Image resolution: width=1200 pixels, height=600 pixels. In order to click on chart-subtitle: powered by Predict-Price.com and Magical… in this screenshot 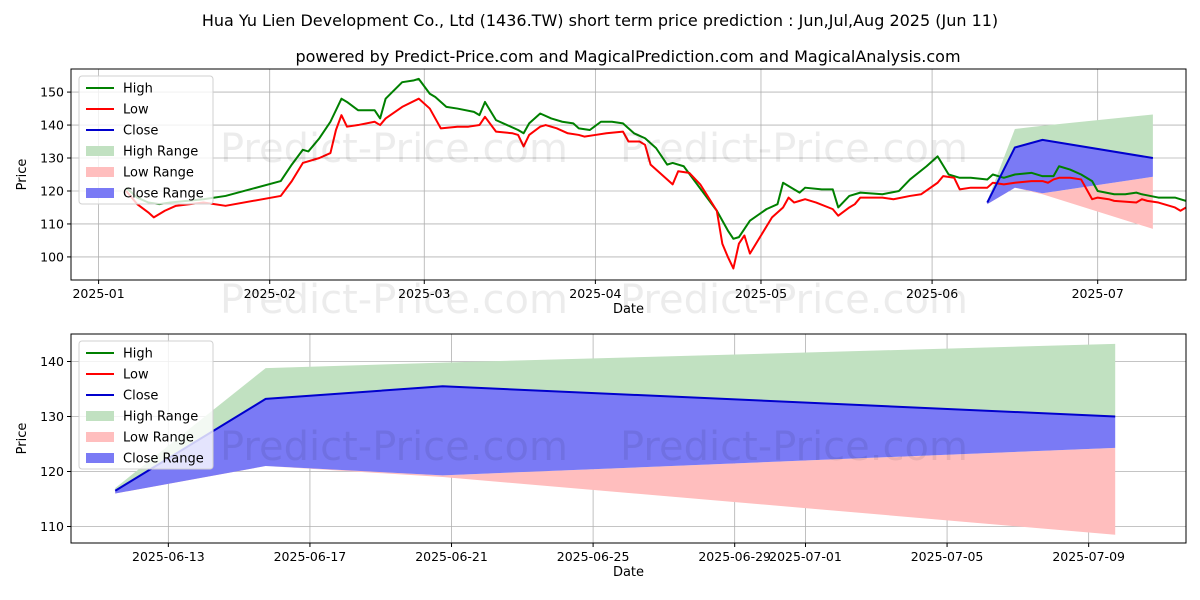, I will do `click(627, 56)`.